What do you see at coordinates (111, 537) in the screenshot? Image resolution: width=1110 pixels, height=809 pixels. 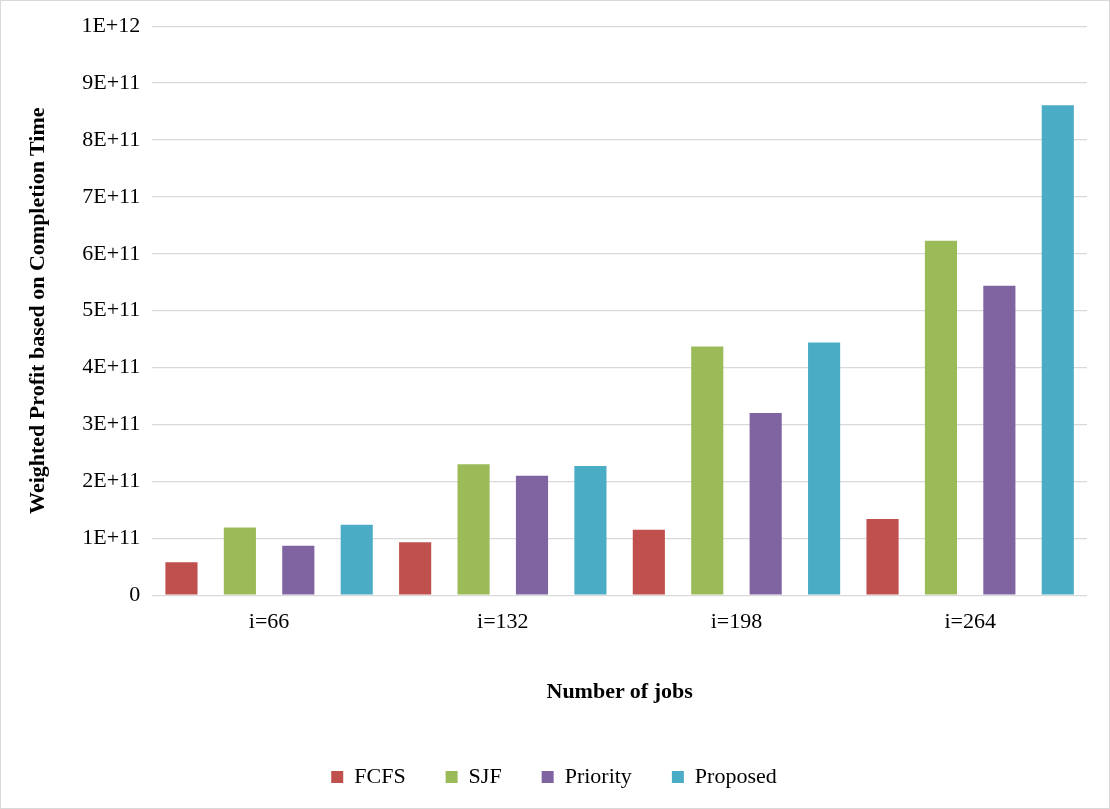 I see `y-tick-label: 1E+11` at bounding box center [111, 537].